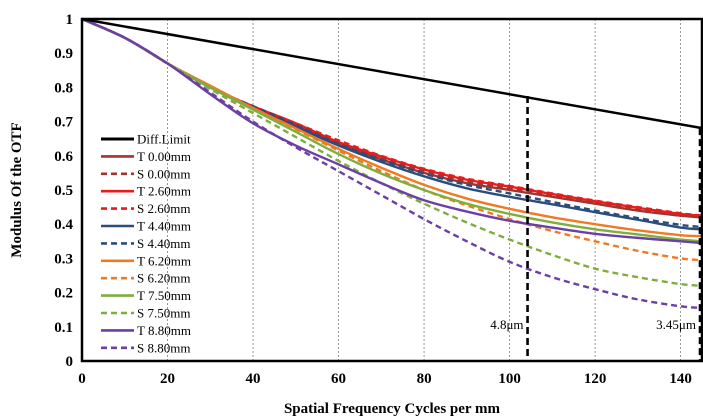 Image resolution: width=703 pixels, height=418 pixels. What do you see at coordinates (167, 379) in the screenshot?
I see `x-tick-label: 20` at bounding box center [167, 379].